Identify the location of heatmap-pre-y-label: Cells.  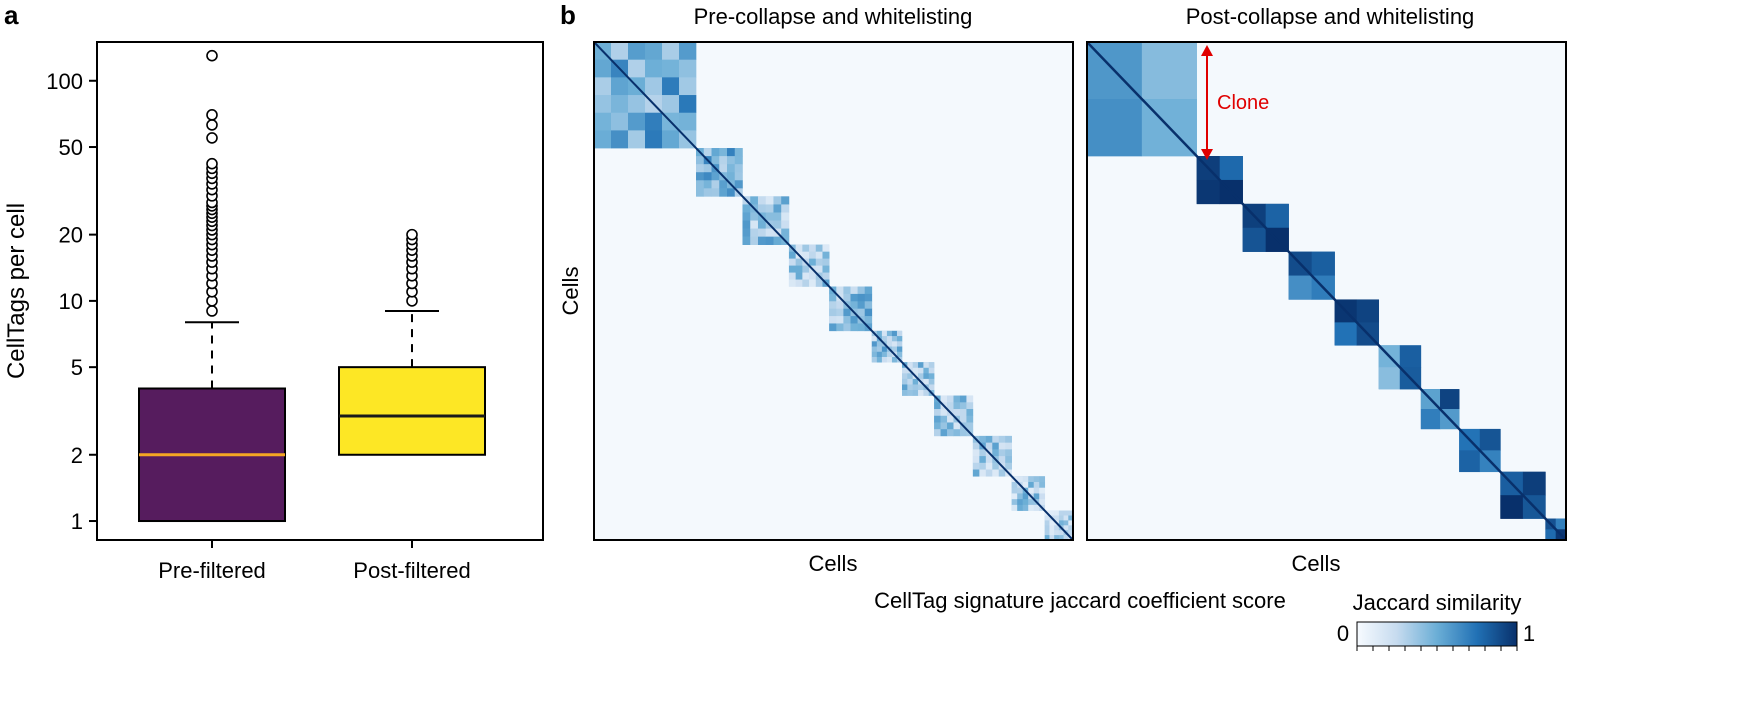
(570, 291).